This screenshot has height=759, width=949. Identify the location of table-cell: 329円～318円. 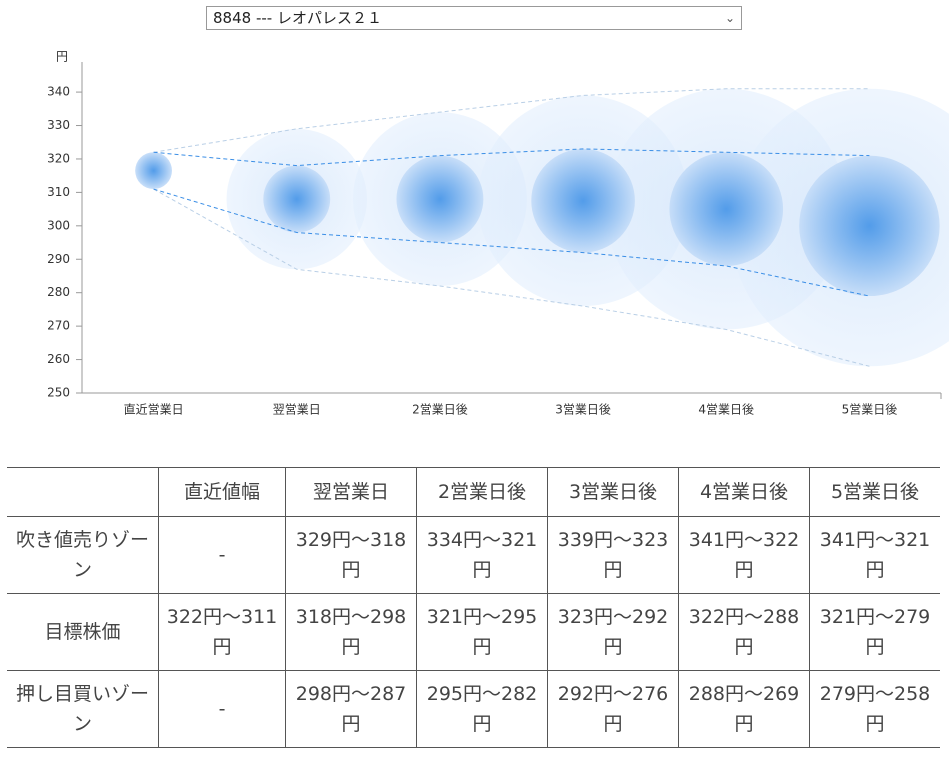
(351, 555).